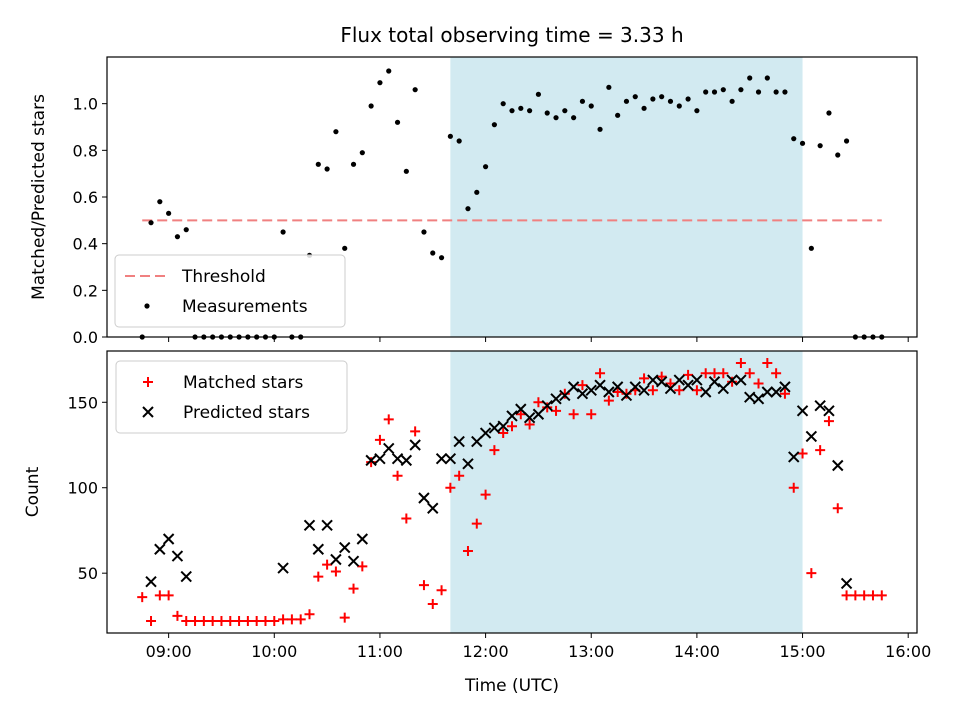  What do you see at coordinates (274, 651) in the screenshot?
I see `x-tick-label: 10:00` at bounding box center [274, 651].